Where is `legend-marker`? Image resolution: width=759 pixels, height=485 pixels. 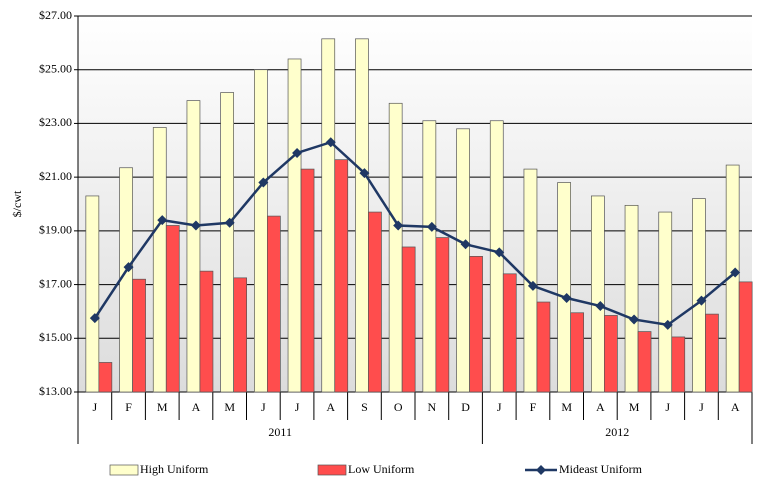 legend-marker is located at coordinates (541, 470).